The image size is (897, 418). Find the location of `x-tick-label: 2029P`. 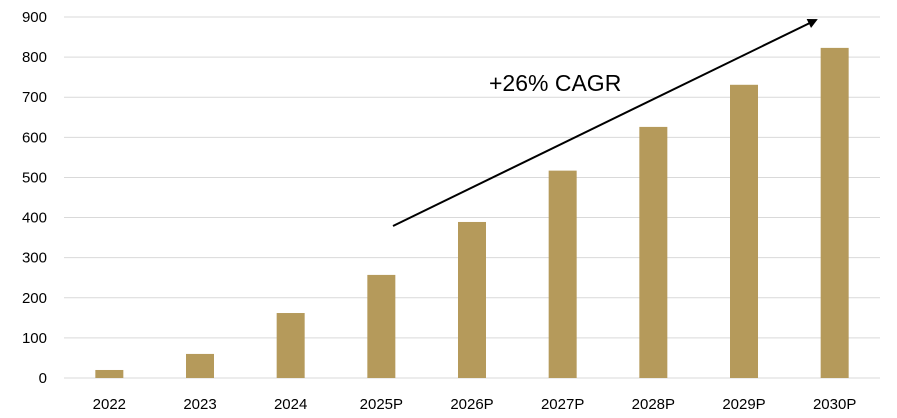

x-tick-label: 2029P is located at coordinates (743, 404).